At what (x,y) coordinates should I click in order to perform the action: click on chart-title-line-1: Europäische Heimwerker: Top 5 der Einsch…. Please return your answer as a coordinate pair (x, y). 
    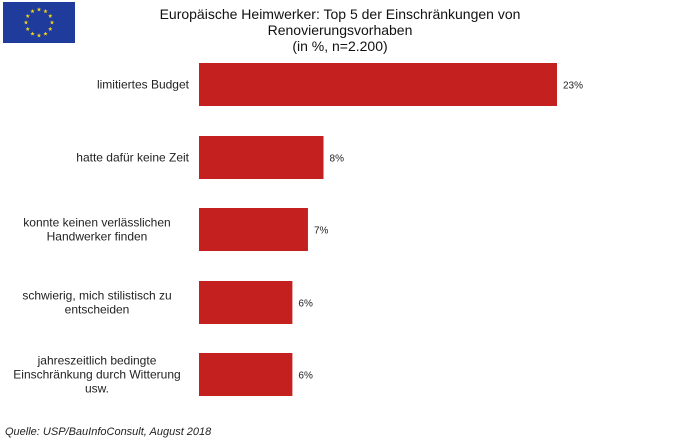
    Looking at the image, I should click on (340, 14).